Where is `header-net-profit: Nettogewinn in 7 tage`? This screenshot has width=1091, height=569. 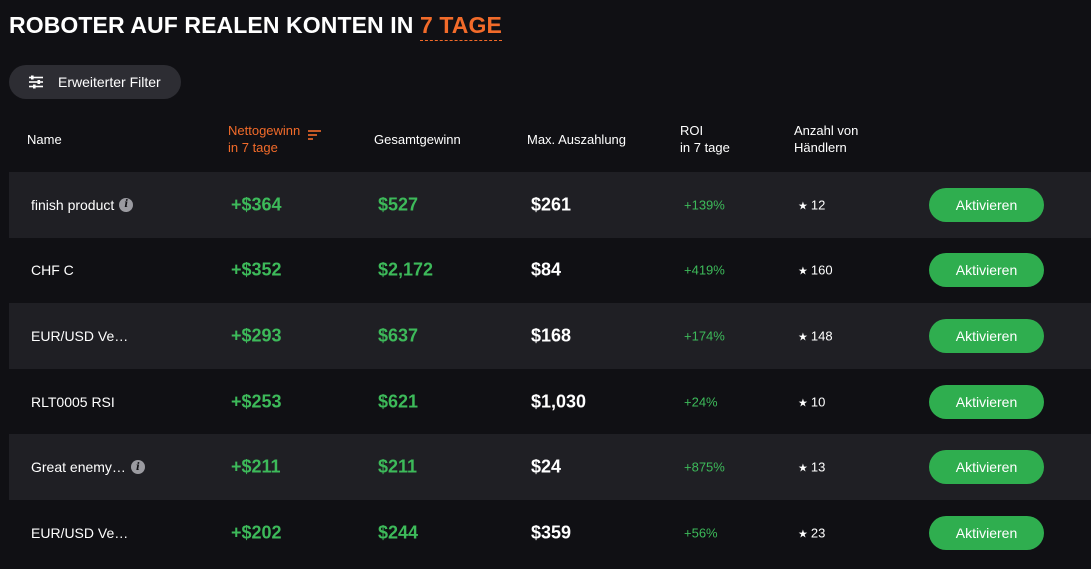 header-net-profit: Nettogewinn in 7 tage is located at coordinates (274, 139).